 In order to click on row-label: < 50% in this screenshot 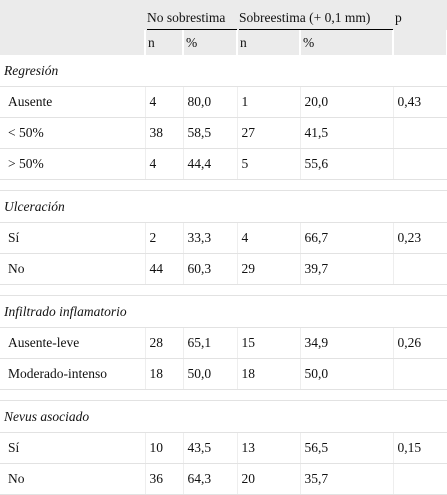, I will do `click(73, 133)`.